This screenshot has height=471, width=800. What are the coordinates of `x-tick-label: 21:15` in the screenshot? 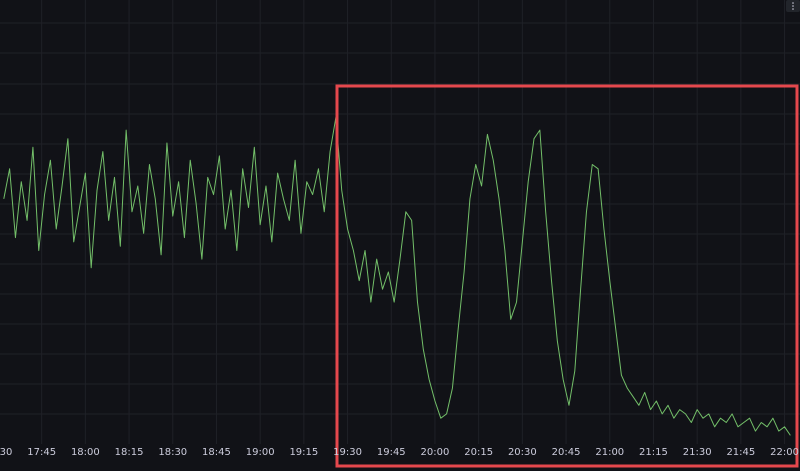 It's located at (653, 452).